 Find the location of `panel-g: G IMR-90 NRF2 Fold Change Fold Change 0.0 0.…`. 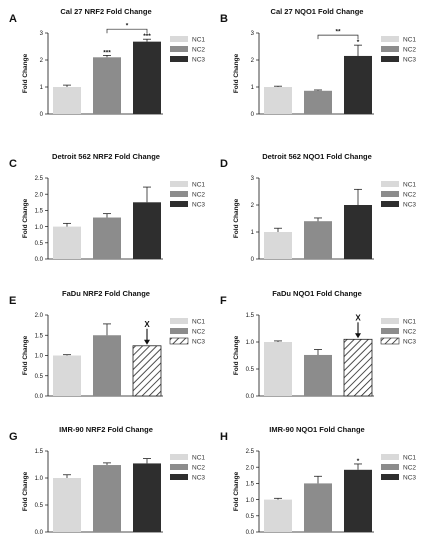

panel-g: G IMR-90 NRF2 Fold Change Fold Change 0.0 0.… is located at coordinates (107, 480).